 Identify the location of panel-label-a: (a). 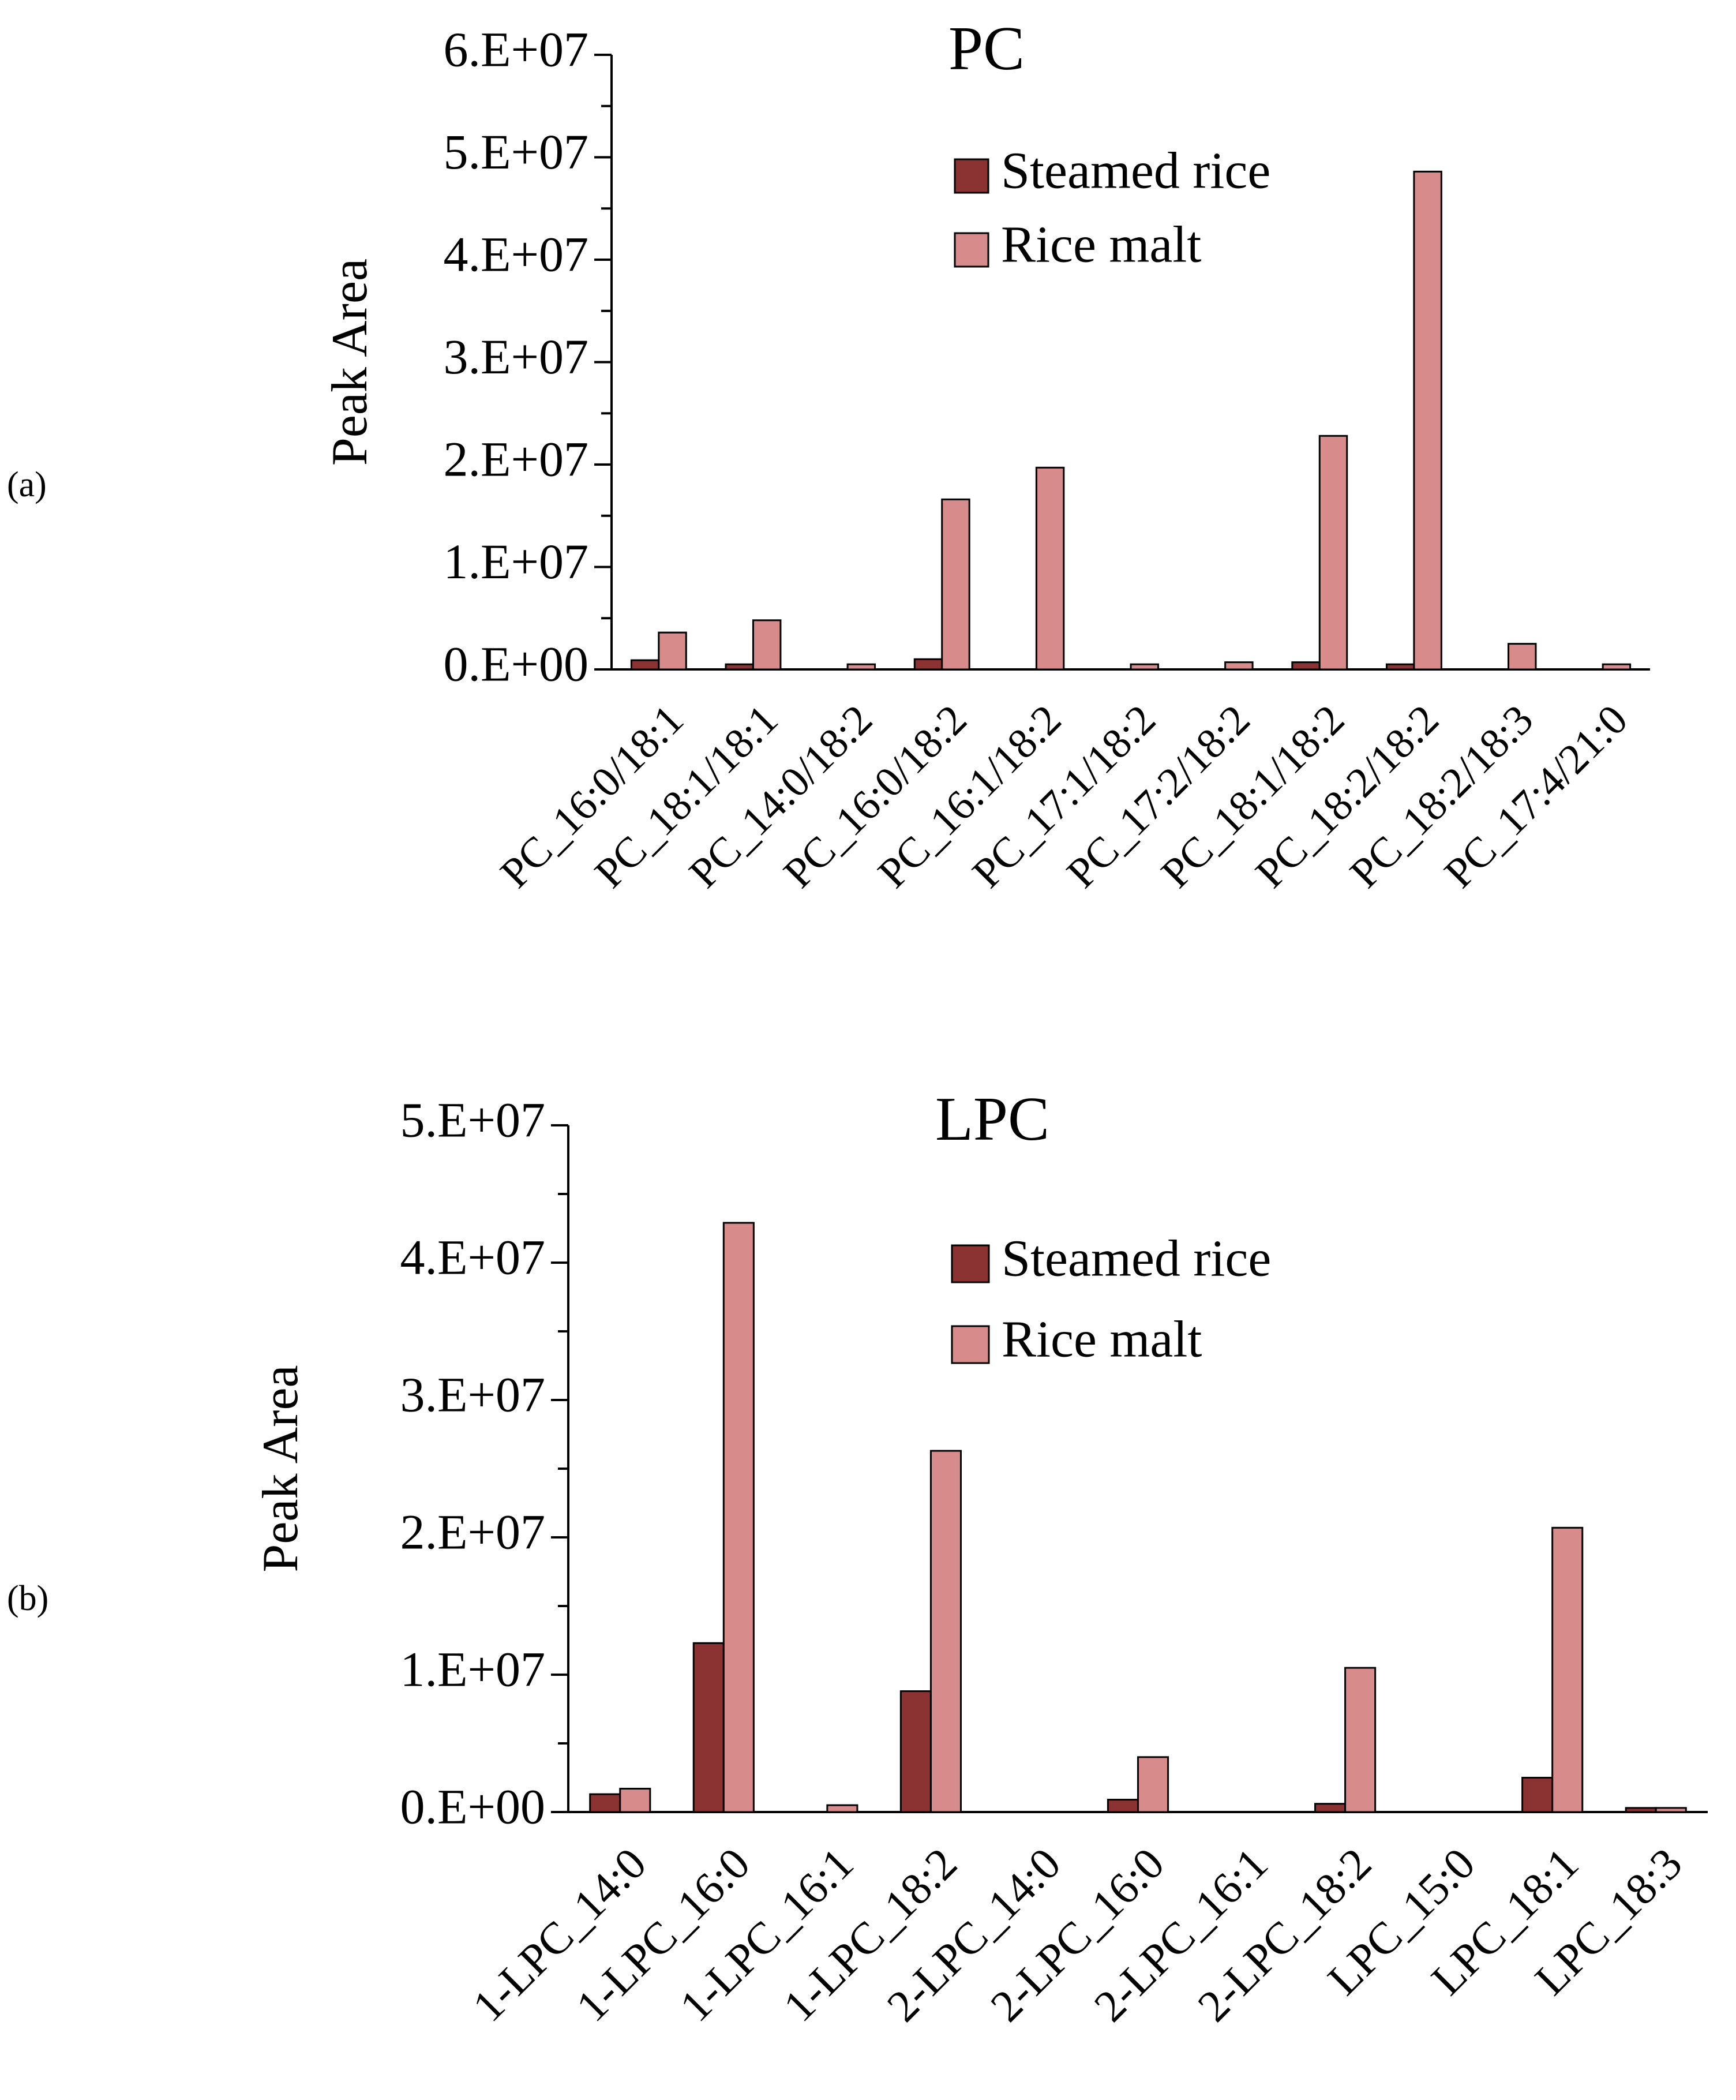
(27, 484).